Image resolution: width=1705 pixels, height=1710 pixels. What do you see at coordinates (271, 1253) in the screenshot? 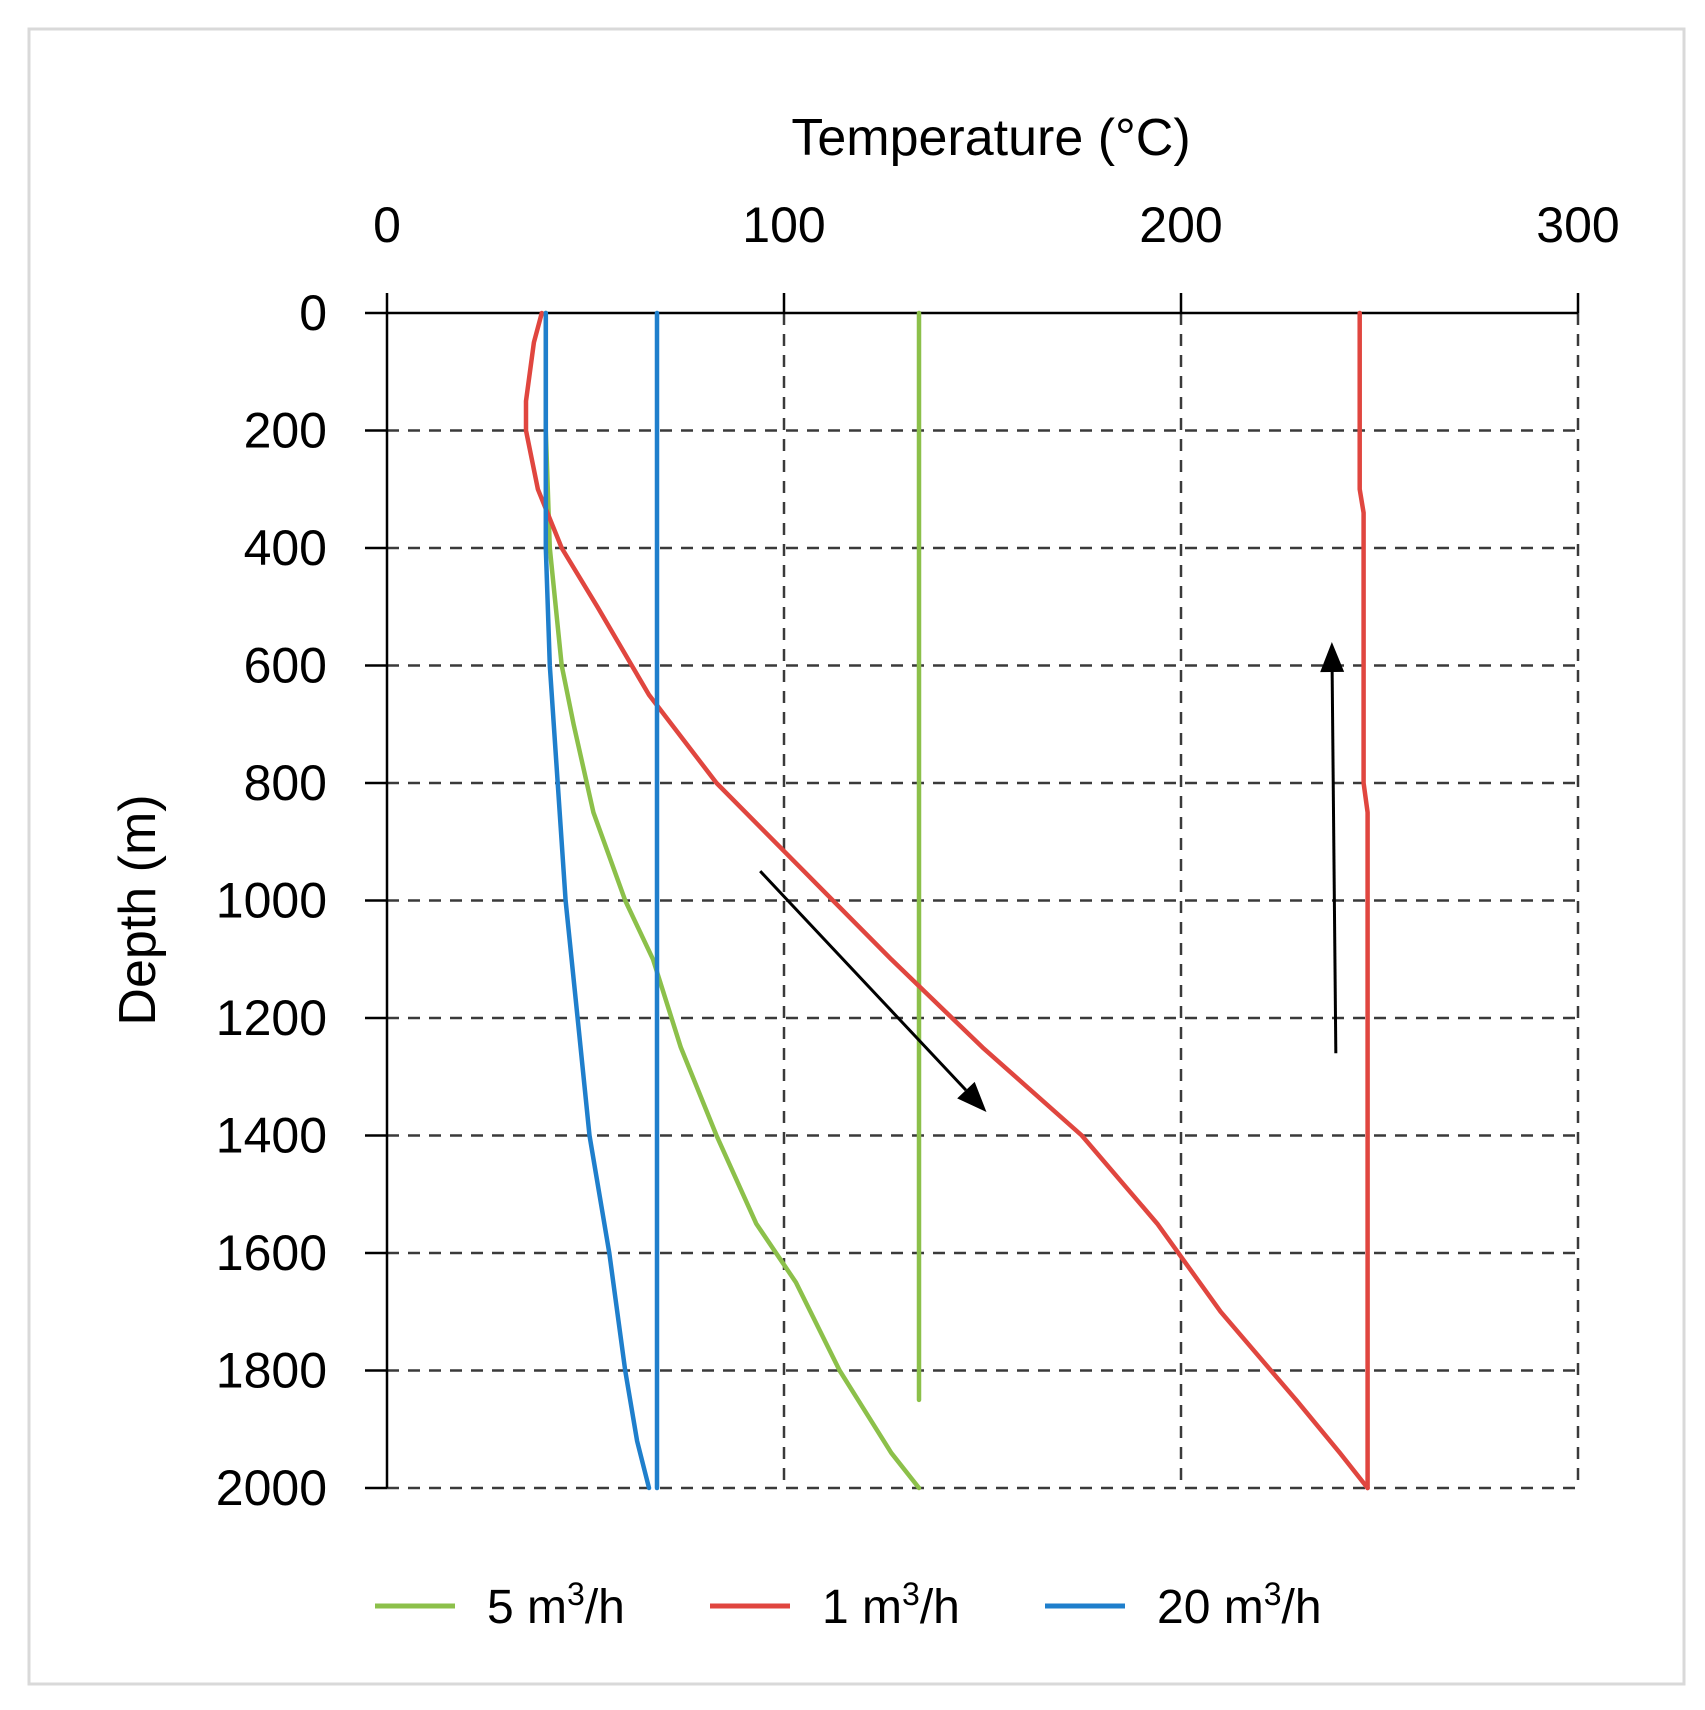
I see `y-tick-label: 1600` at bounding box center [271, 1253].